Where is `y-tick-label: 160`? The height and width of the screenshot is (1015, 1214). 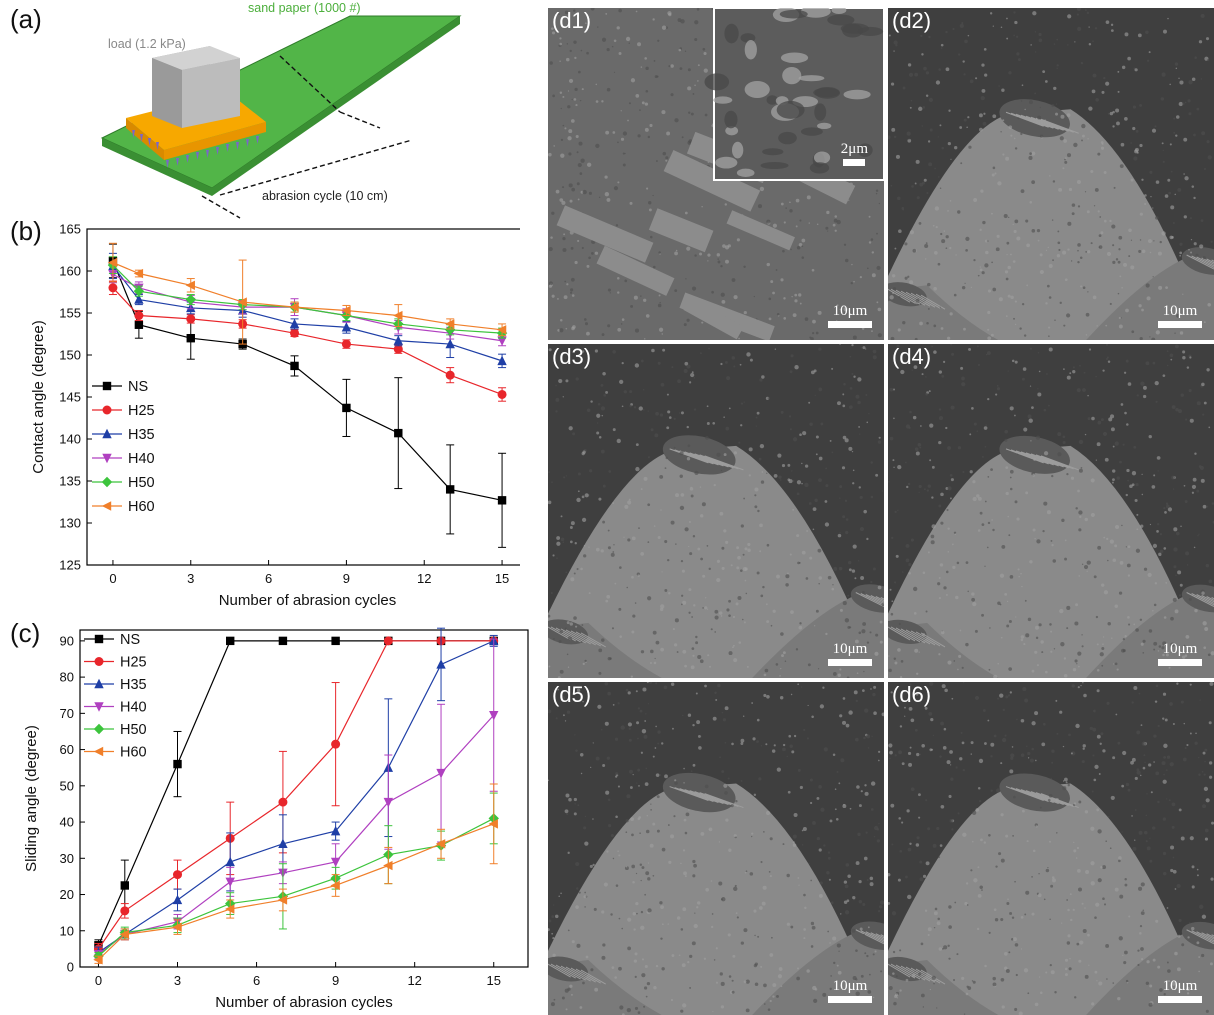 y-tick-label: 160 is located at coordinates (70, 271).